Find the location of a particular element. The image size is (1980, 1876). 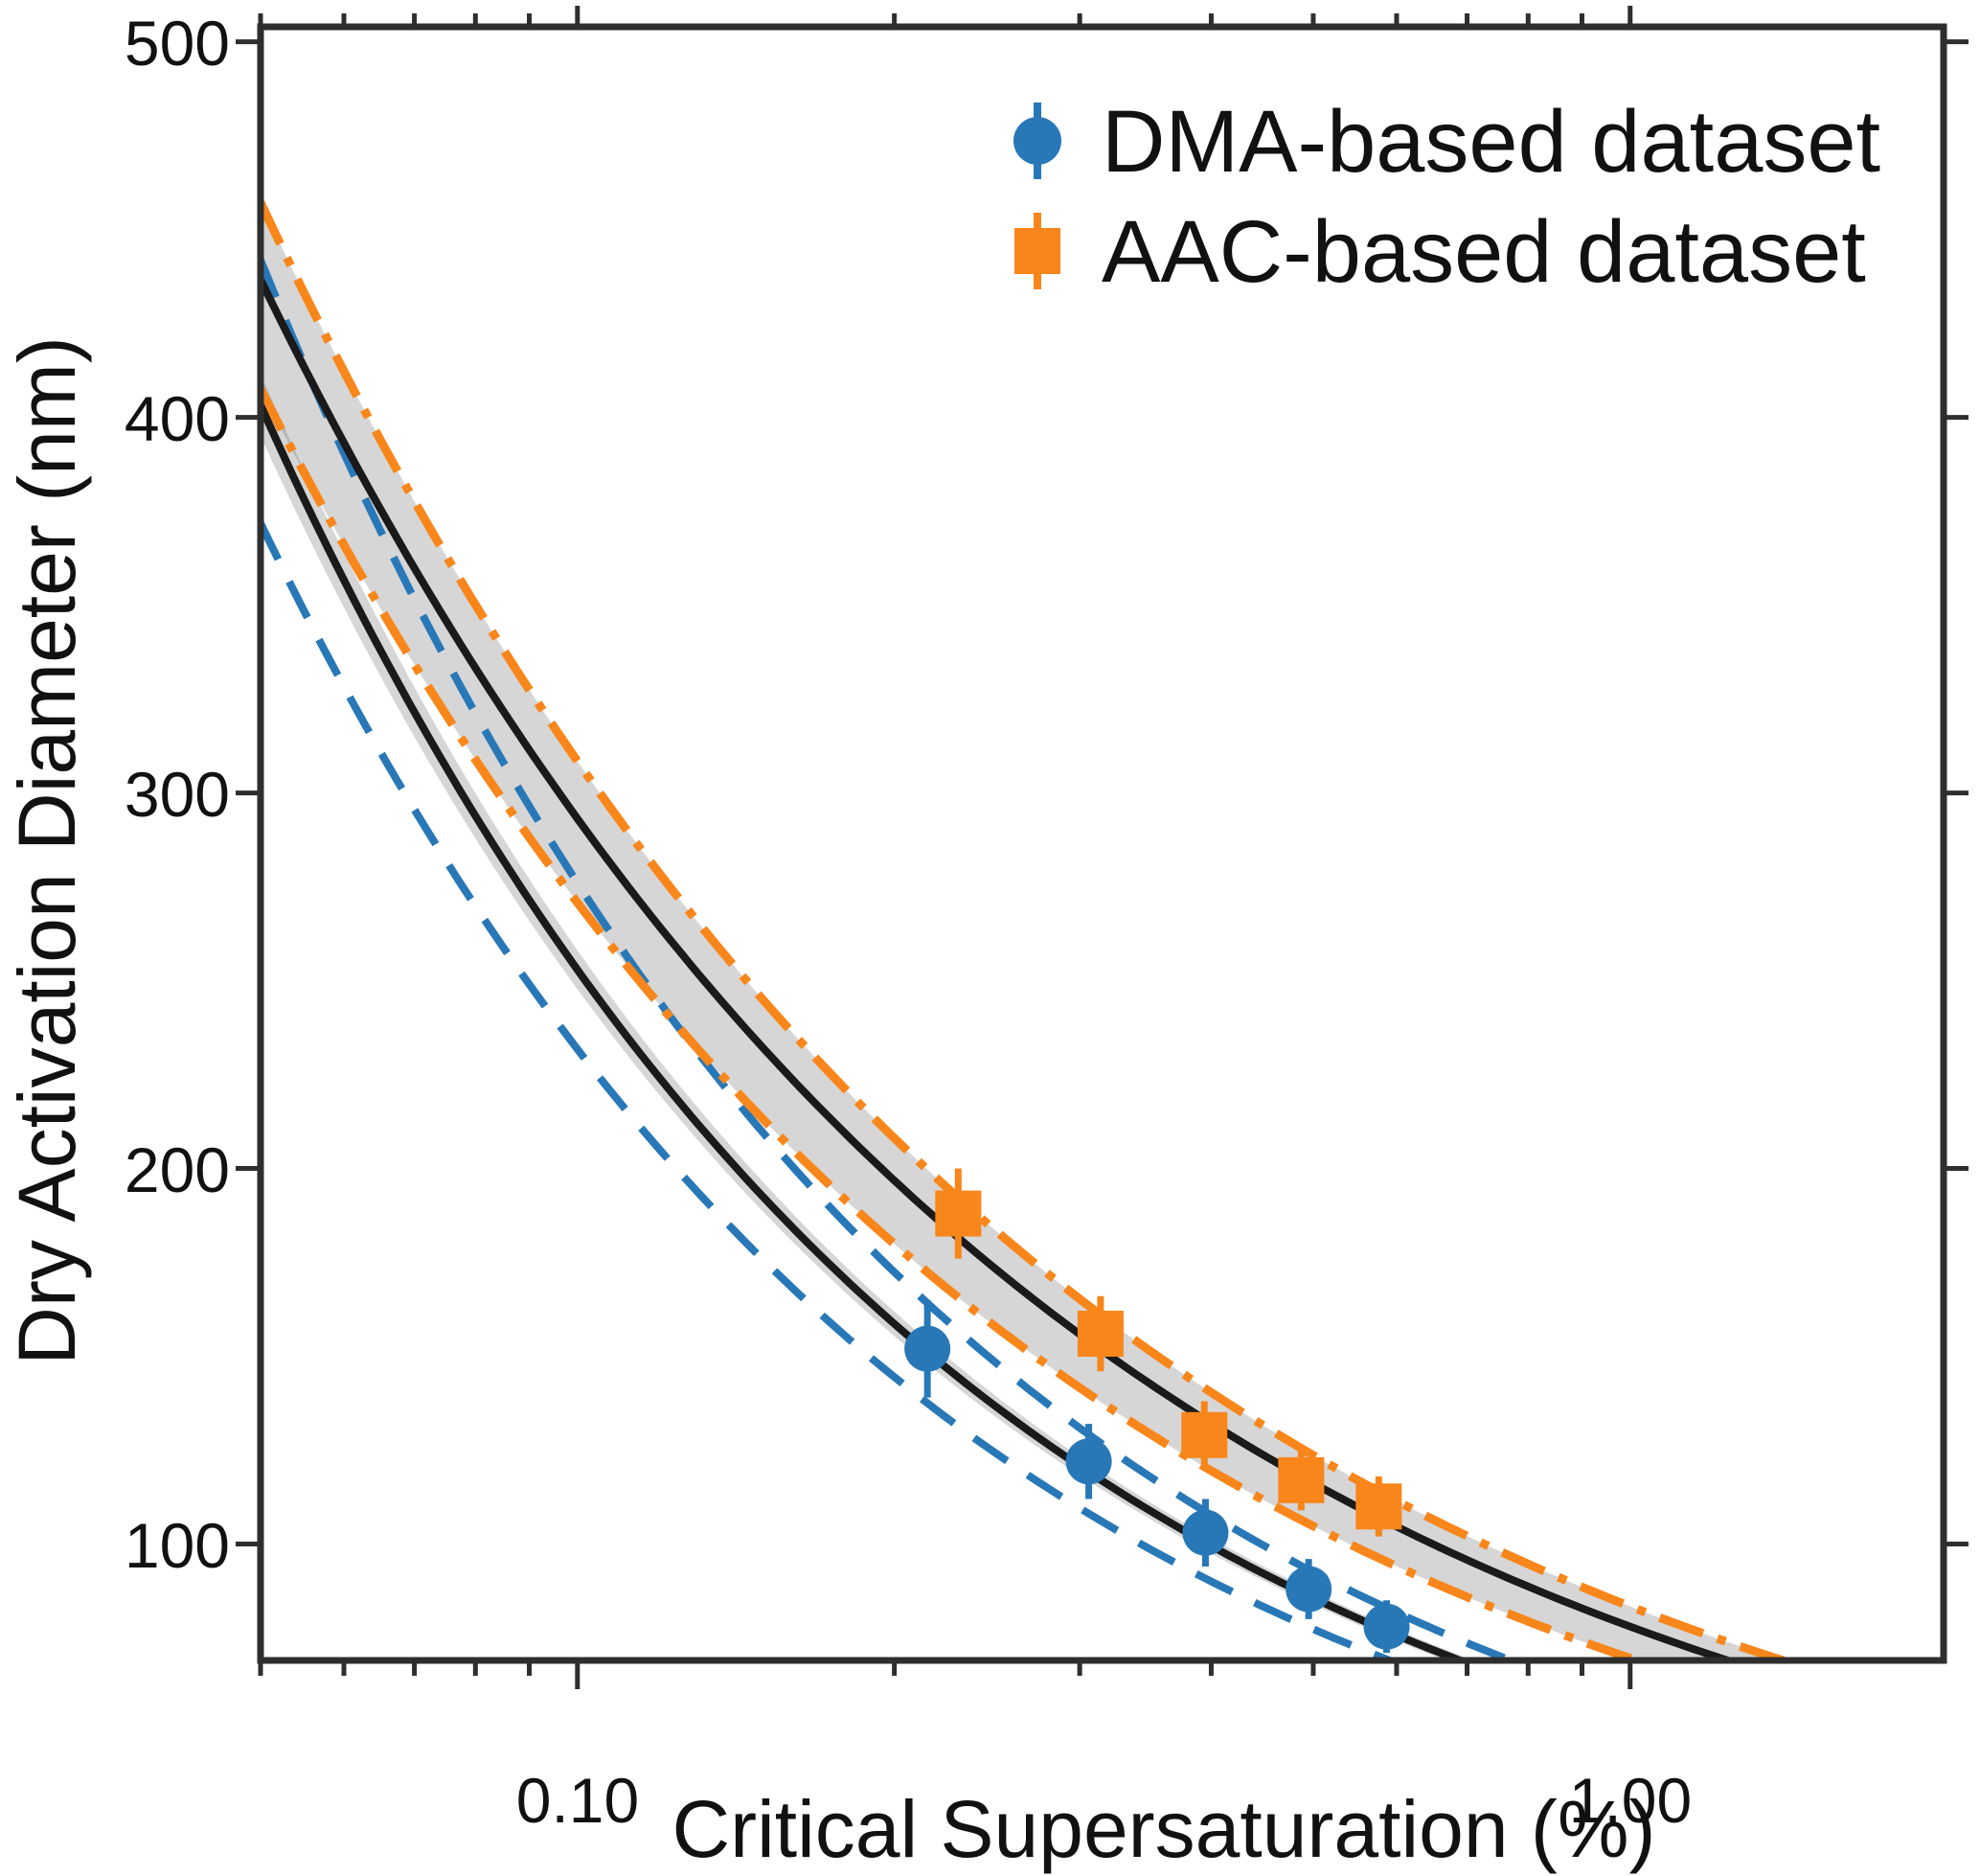

y-tick-label-400: 400 is located at coordinates (177, 419).